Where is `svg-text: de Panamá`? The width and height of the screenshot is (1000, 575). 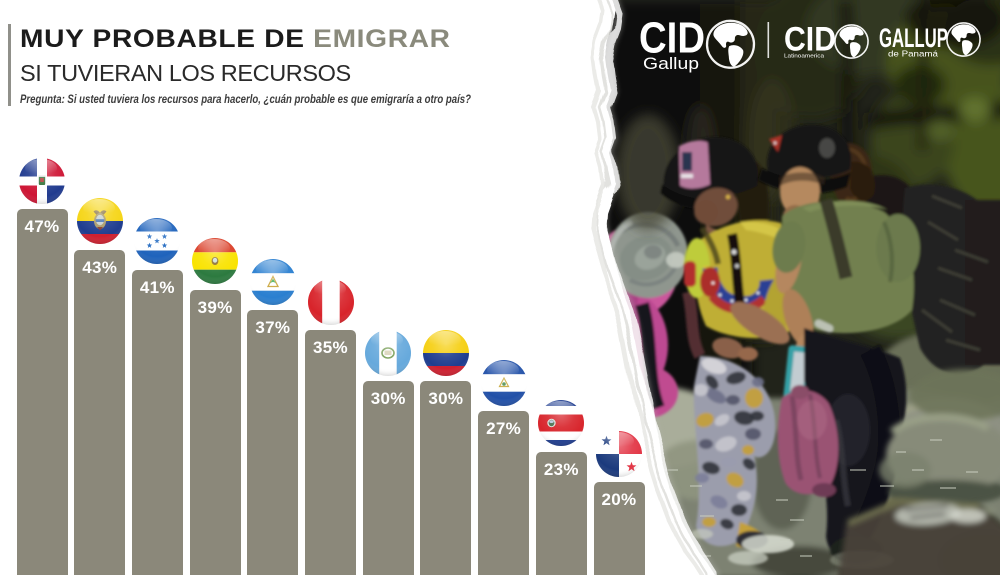
svg-text: de Panamá is located at coordinates (913, 54).